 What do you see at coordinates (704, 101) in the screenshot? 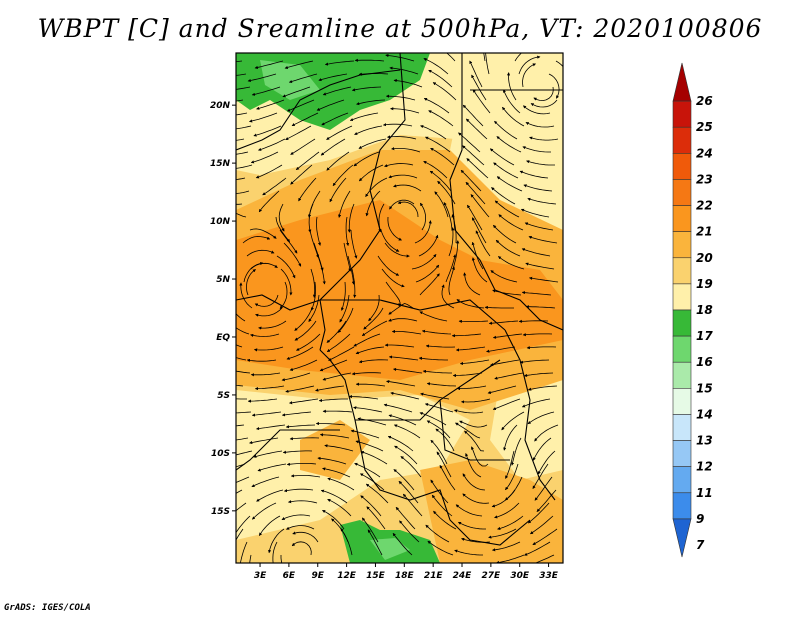
I see `colorbar-label: 26` at bounding box center [704, 101].